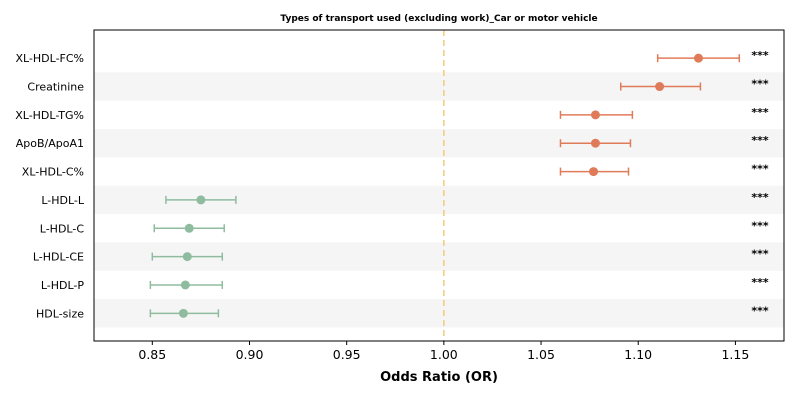 Image resolution: width=800 pixels, height=404 pixels. What do you see at coordinates (392, 142) in the screenshot?
I see `forest-row: ApoB/ApoA1 ***` at bounding box center [392, 142].